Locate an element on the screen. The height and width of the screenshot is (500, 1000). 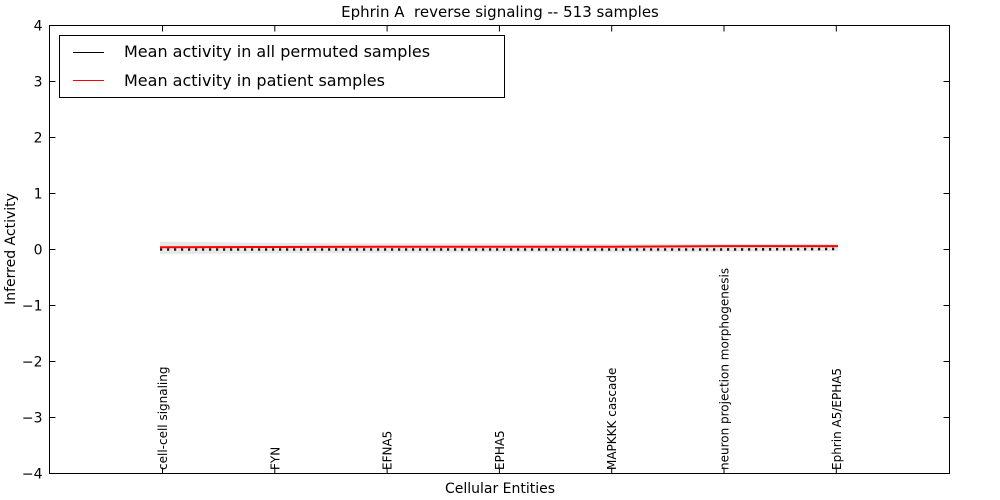
permuted-mean-line is located at coordinates (499, 249).